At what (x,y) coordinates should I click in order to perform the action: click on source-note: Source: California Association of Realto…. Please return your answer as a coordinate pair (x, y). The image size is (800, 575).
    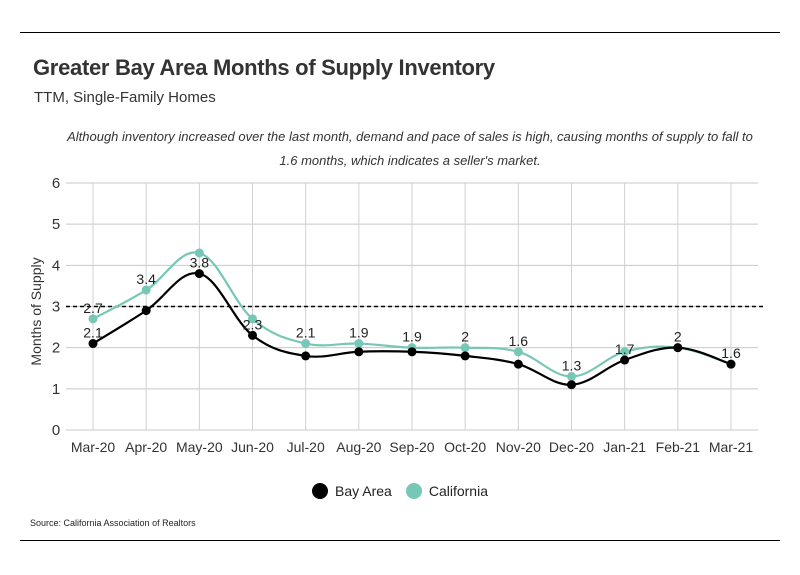
    Looking at the image, I should click on (113, 523).